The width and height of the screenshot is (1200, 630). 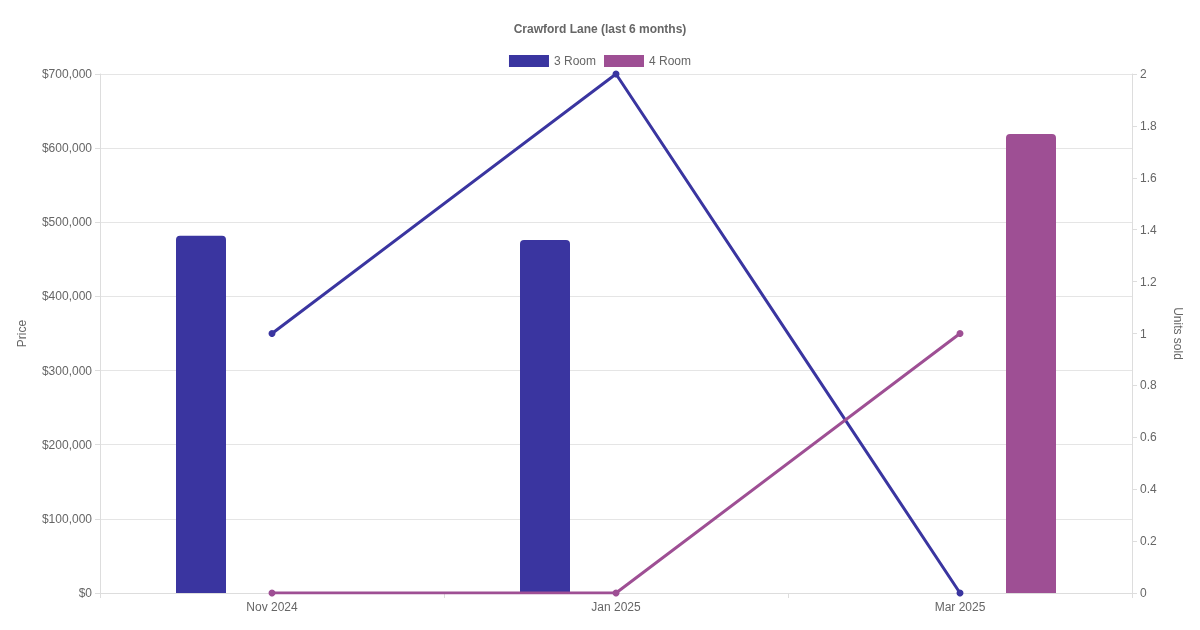 What do you see at coordinates (22, 333) in the screenshot?
I see `y-axis-title: Price` at bounding box center [22, 333].